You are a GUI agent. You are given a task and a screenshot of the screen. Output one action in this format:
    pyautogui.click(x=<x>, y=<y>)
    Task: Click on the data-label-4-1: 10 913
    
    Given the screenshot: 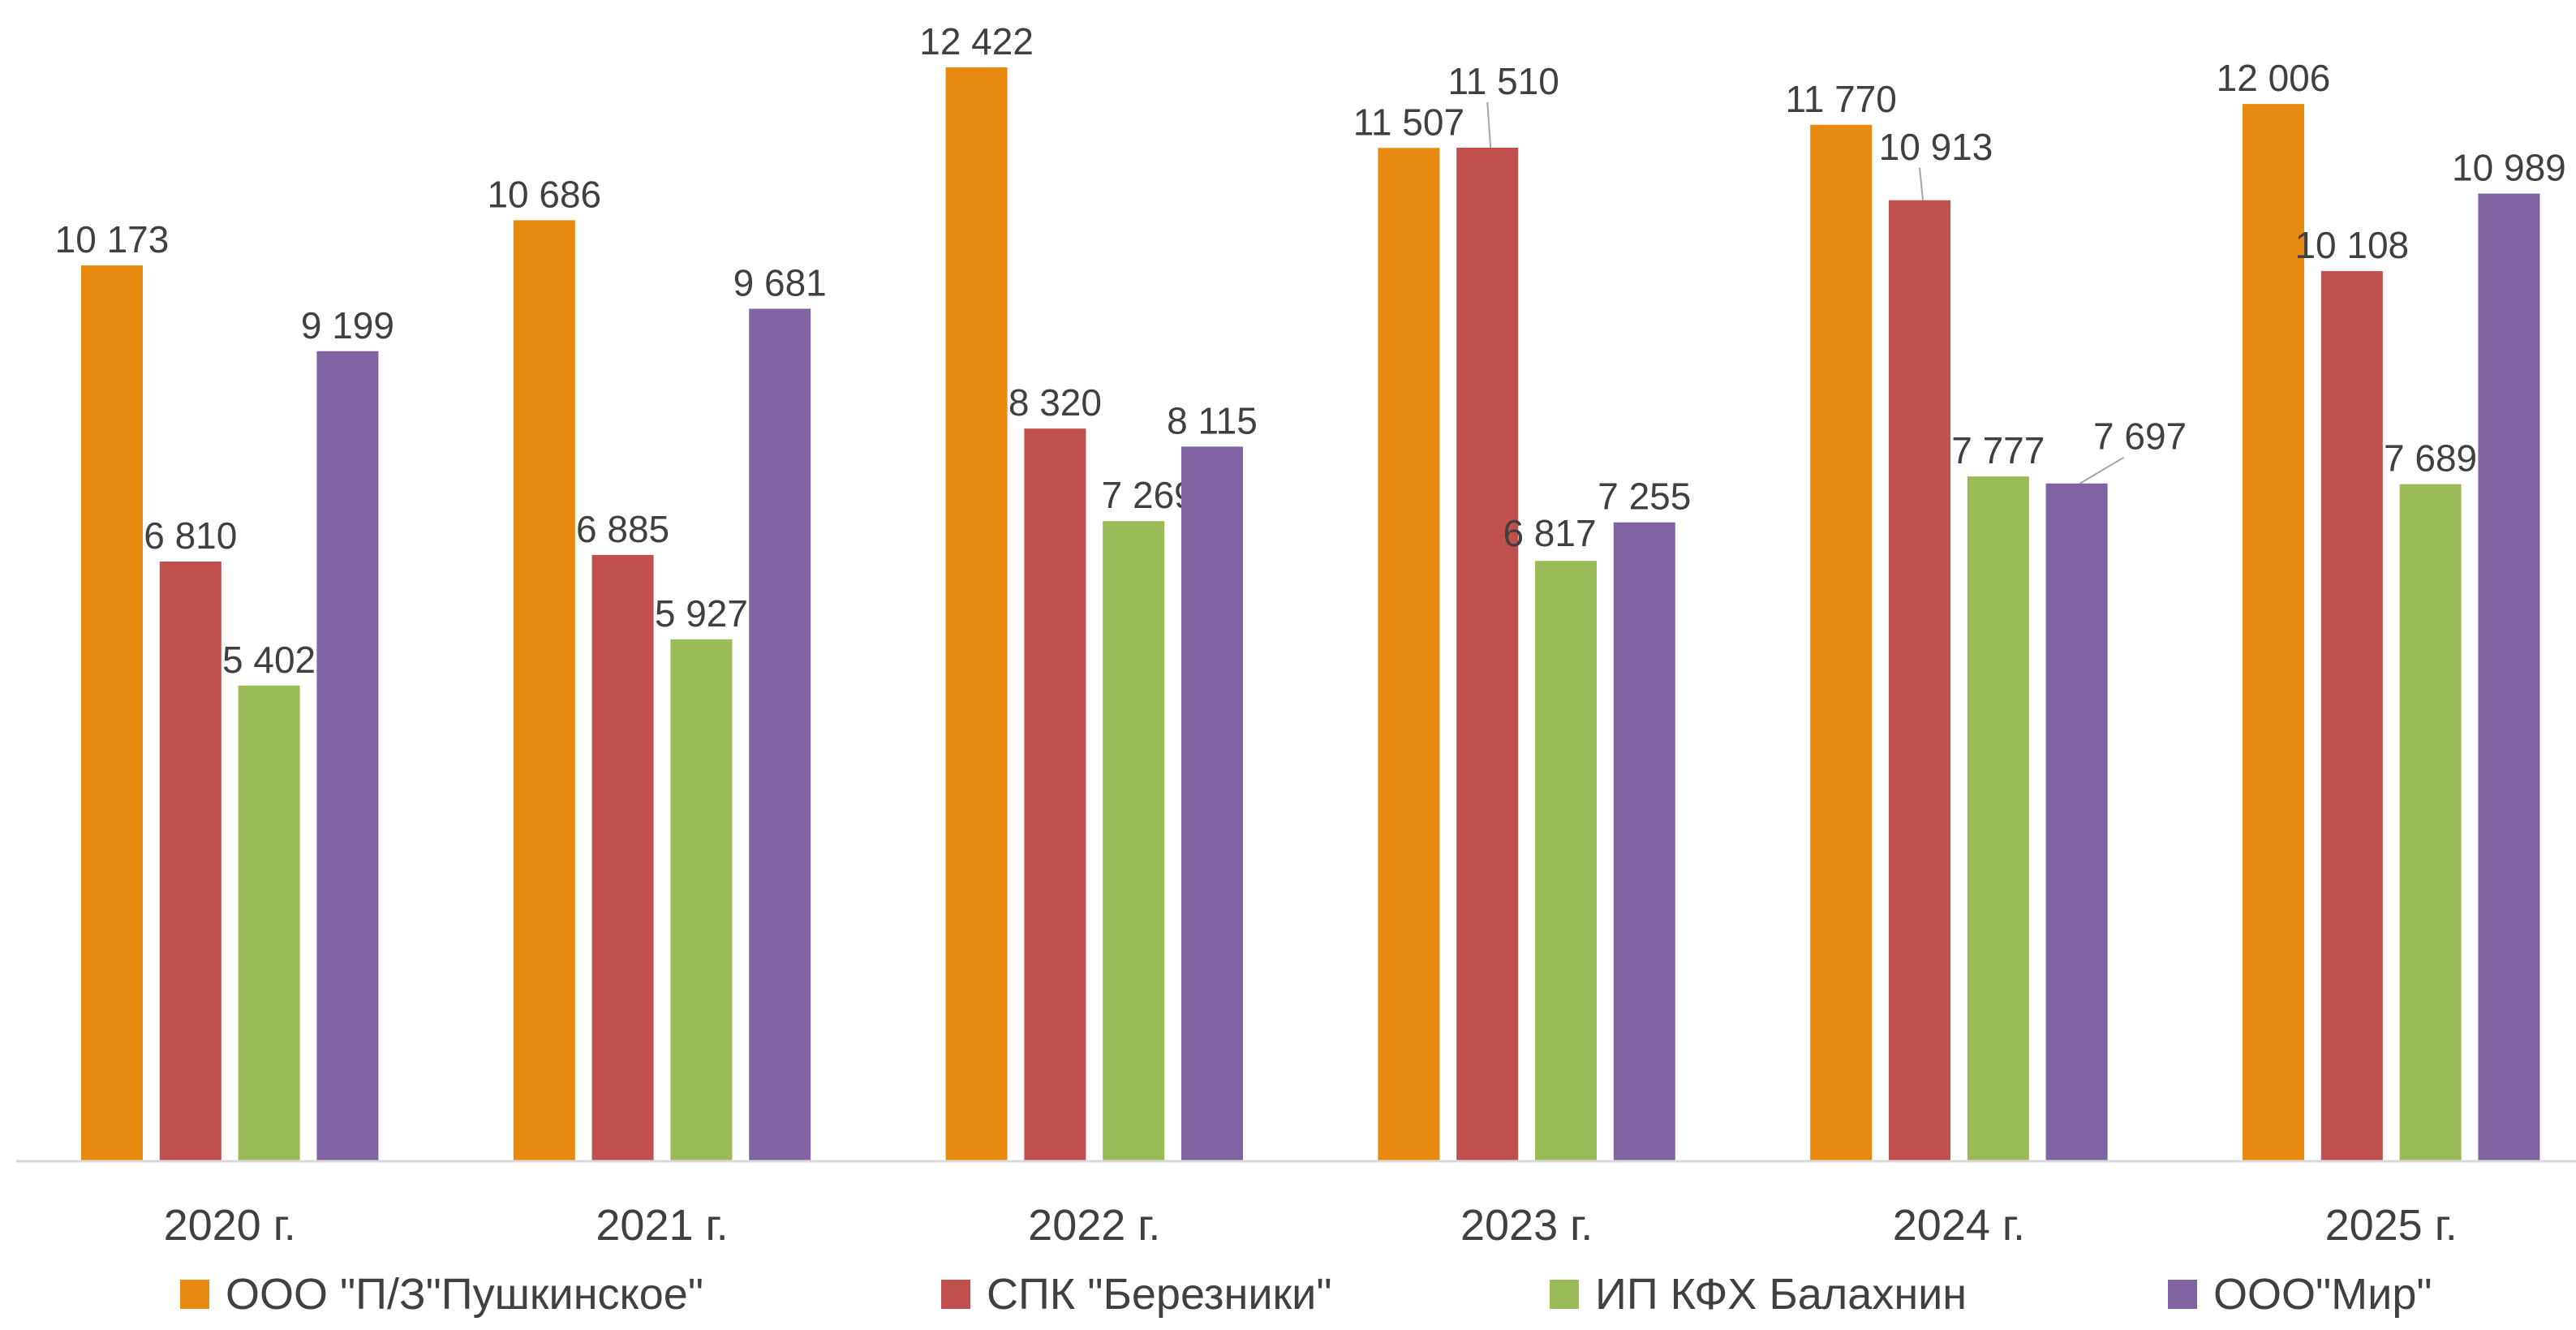 What is the action you would take?
    pyautogui.click(x=1936, y=147)
    